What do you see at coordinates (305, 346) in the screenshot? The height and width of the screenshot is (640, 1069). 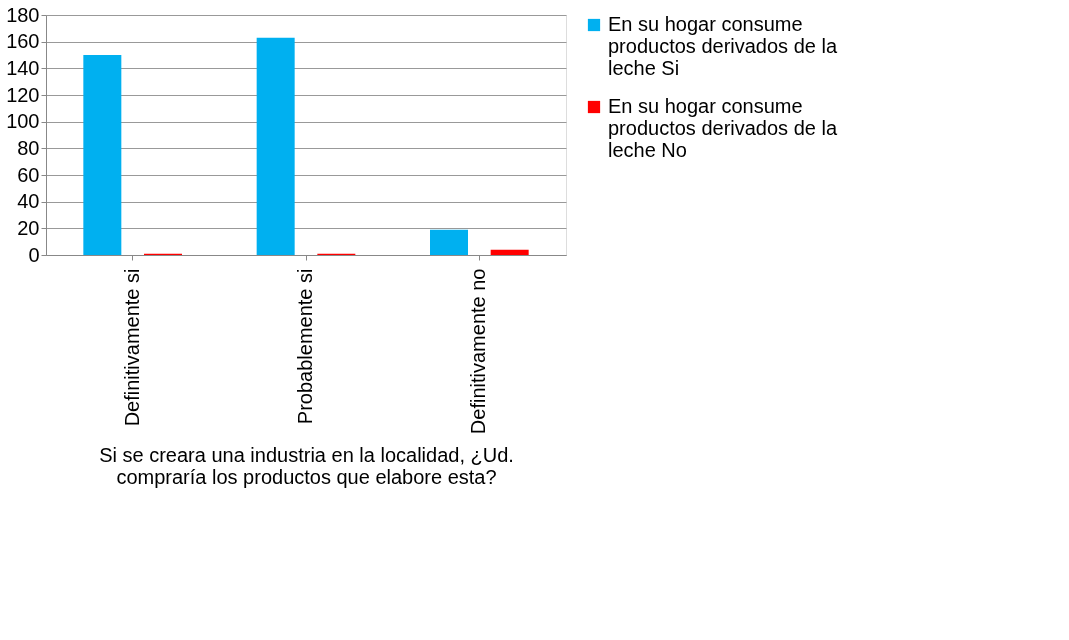 I see `x-tick-label: Probablemente si` at bounding box center [305, 346].